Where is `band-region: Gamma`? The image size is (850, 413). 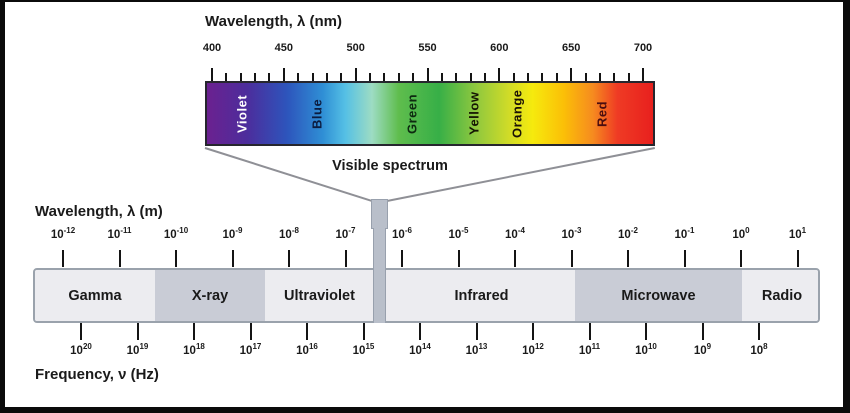 band-region: Gamma is located at coordinates (95, 295).